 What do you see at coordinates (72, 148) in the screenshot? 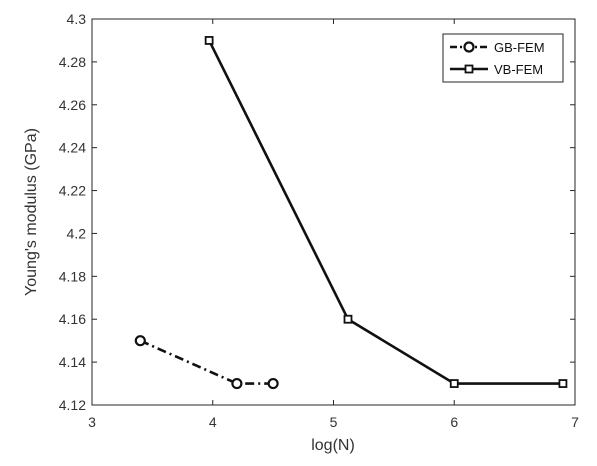
I see `y-tick-label: 4.24` at bounding box center [72, 148].